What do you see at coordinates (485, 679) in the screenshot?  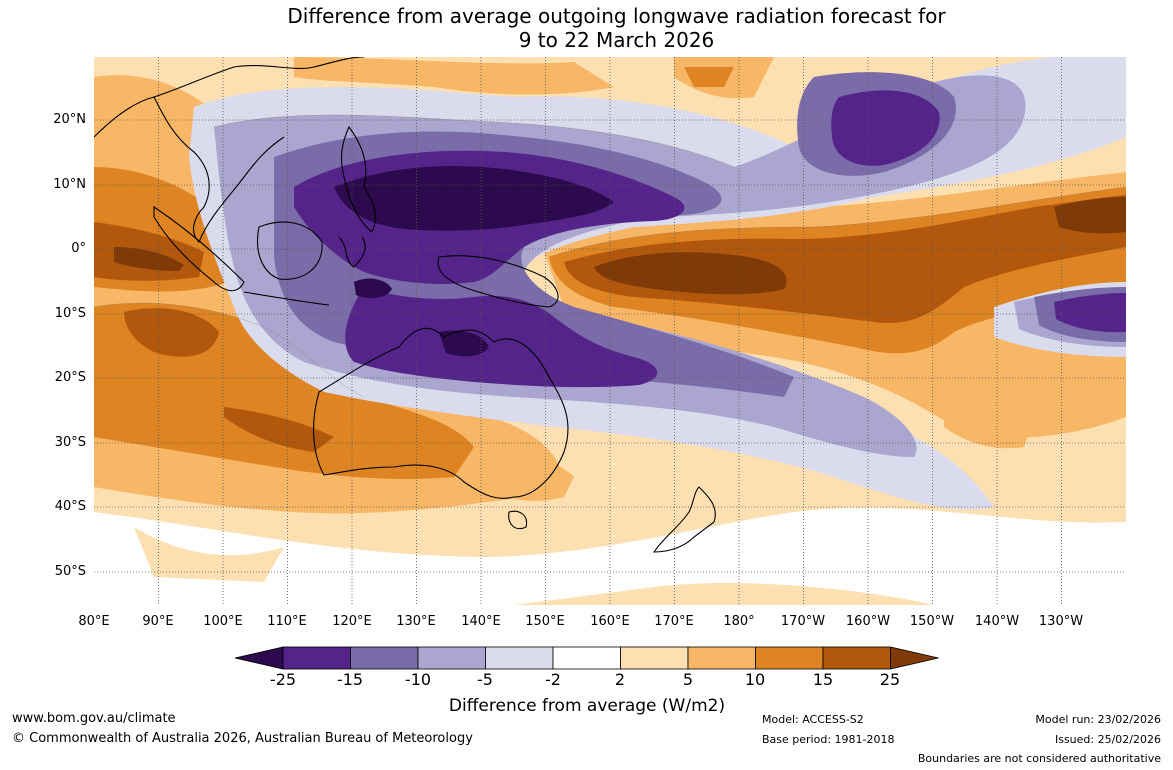 I see `colorbar-tick-label: -5` at bounding box center [485, 679].